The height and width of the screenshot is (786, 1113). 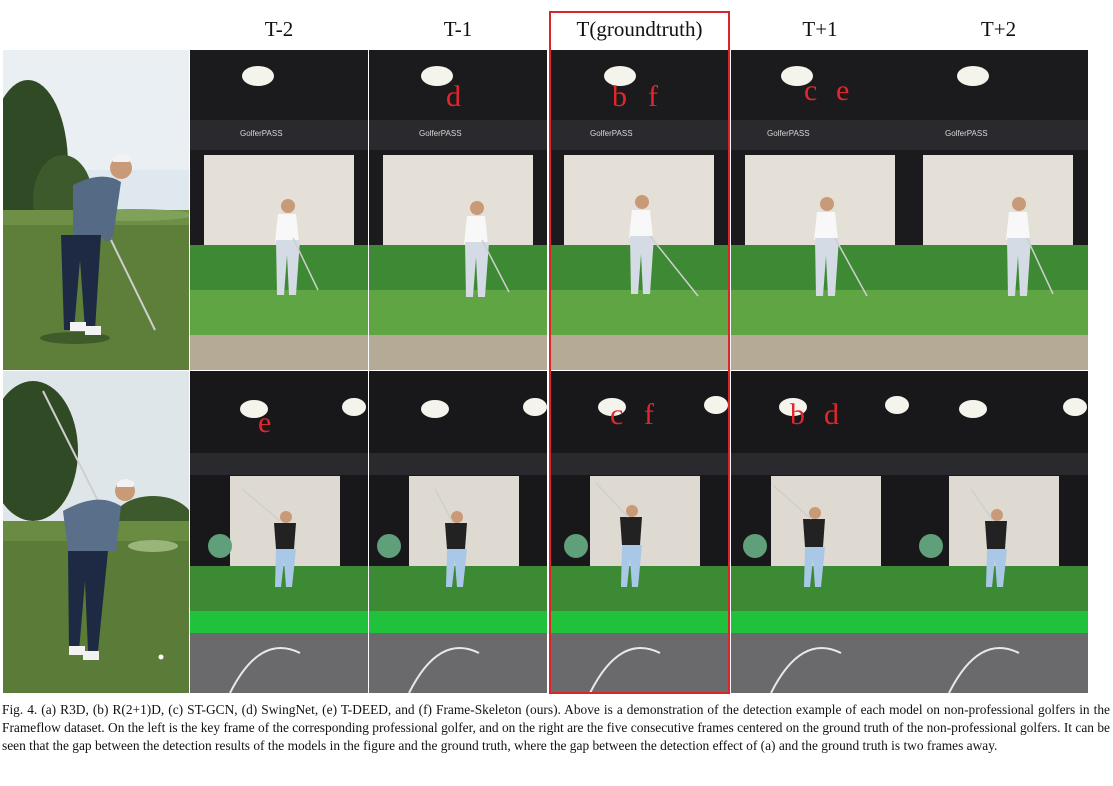 What do you see at coordinates (649, 414) in the screenshot?
I see `detection-mark-row2-f: f` at bounding box center [649, 414].